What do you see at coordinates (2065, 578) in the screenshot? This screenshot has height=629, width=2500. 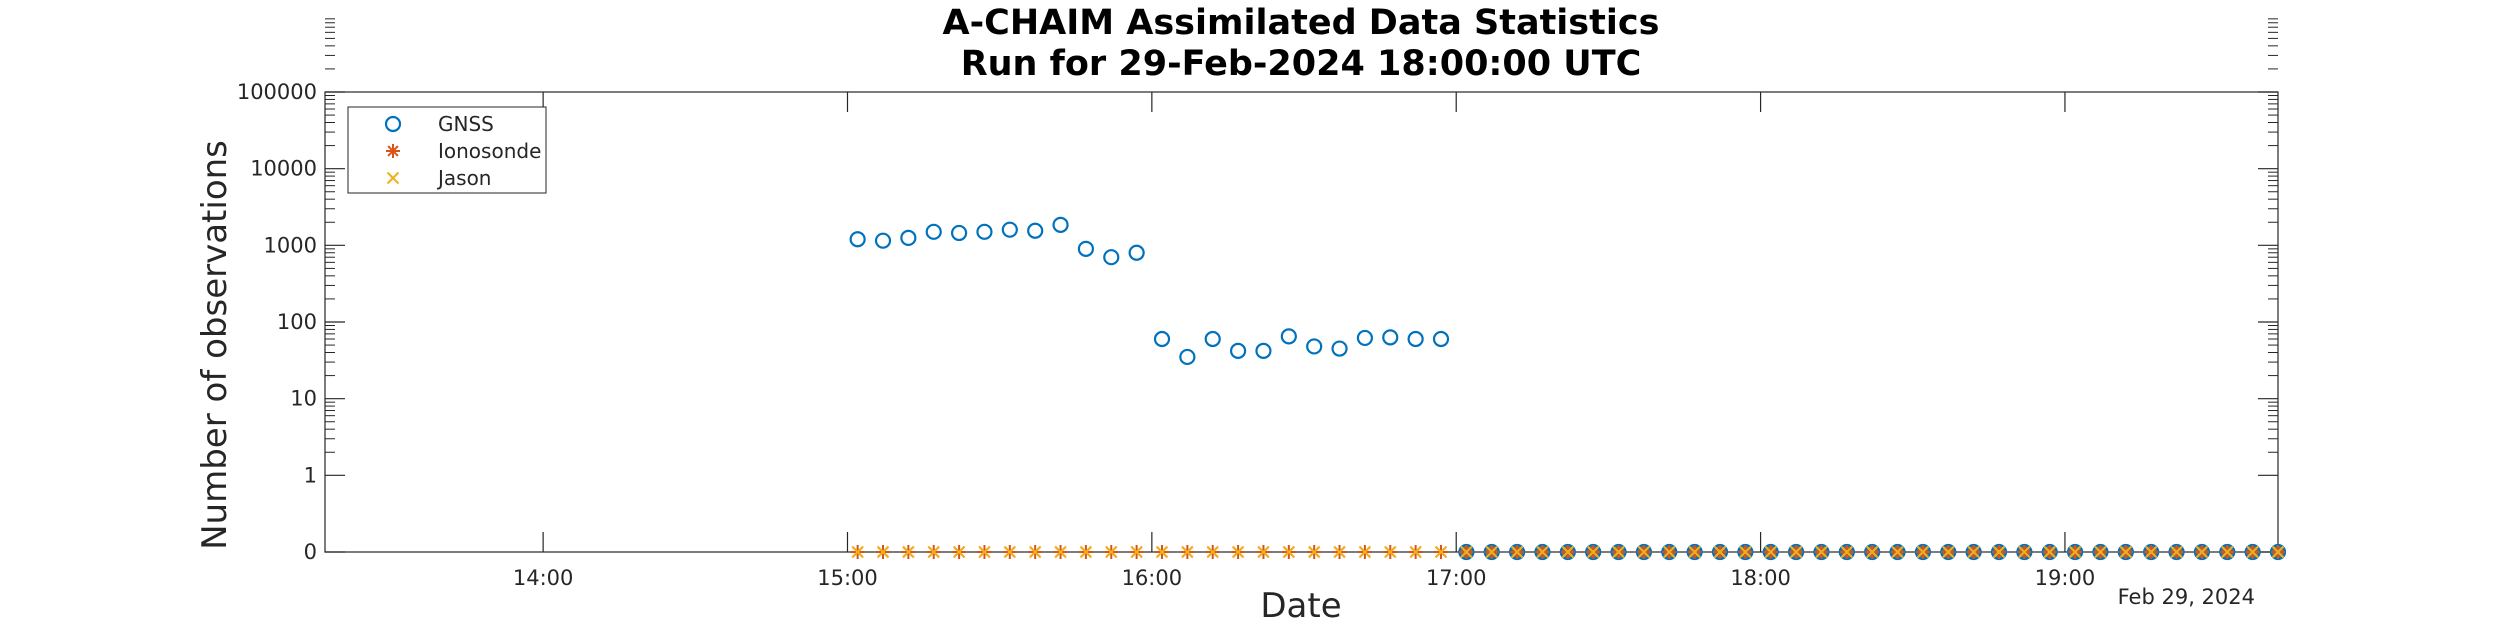 I see `x-tick-label: 19:00` at bounding box center [2065, 578].